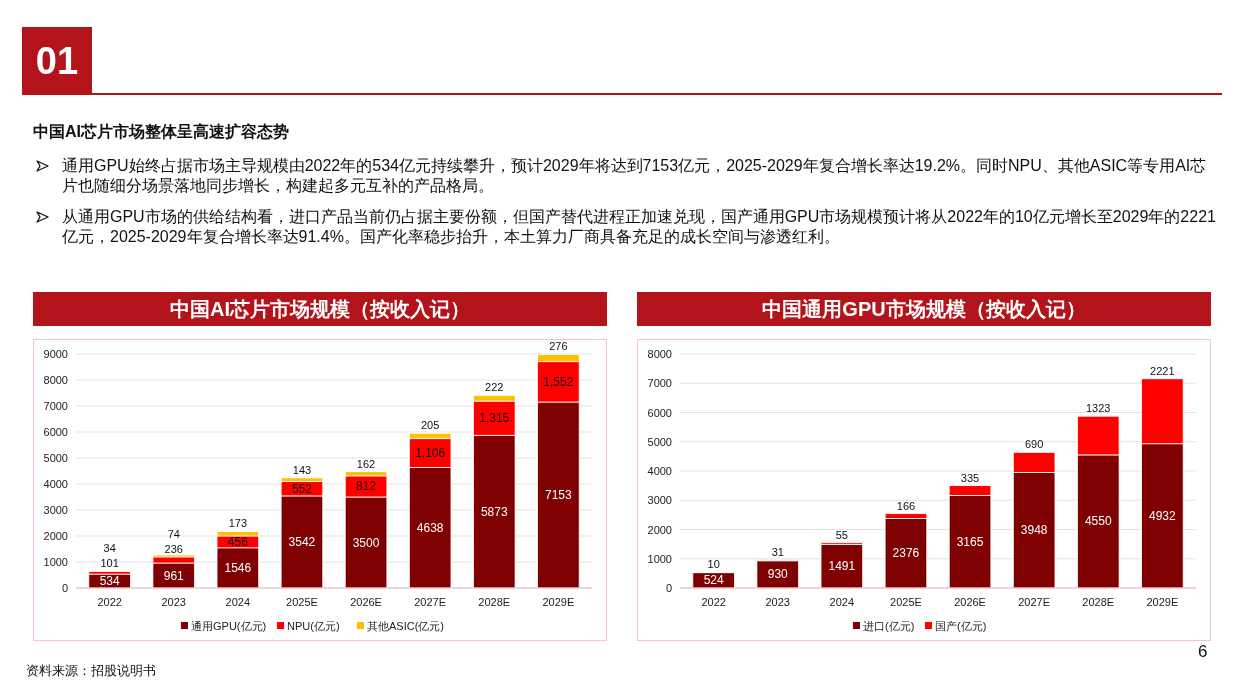 The image size is (1240, 697). I want to click on legend-label: 通用GPU(亿元), so click(229, 626).